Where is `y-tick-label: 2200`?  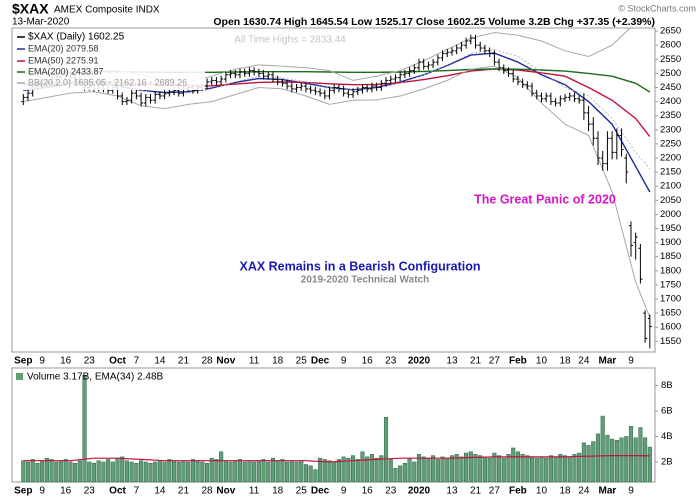 y-tick-label: 2200 is located at coordinates (670, 158).